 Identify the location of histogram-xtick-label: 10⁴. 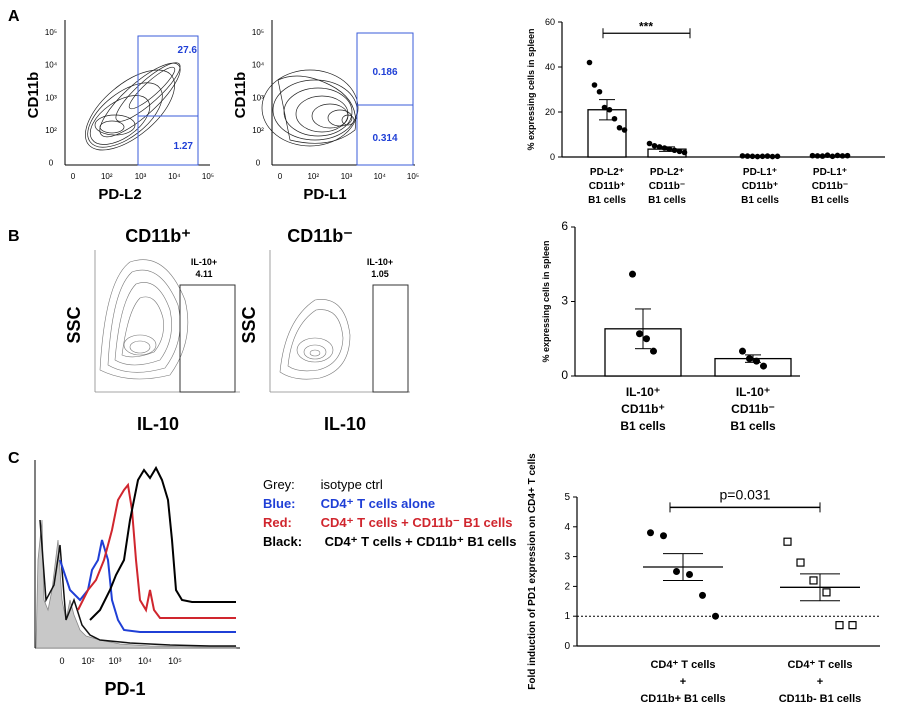
(145, 661).